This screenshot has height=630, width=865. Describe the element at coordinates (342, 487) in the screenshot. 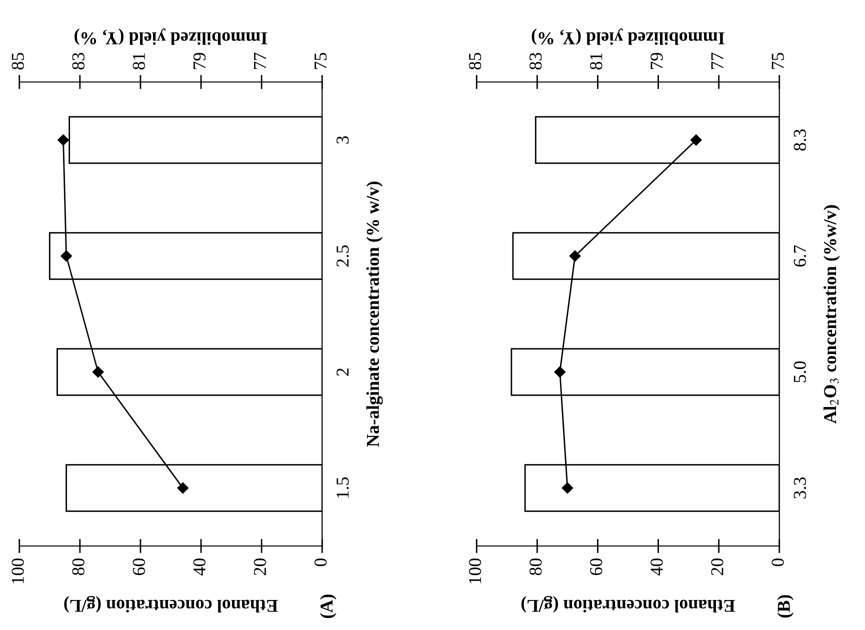

I see `y-tick-label: 1.5` at that location.